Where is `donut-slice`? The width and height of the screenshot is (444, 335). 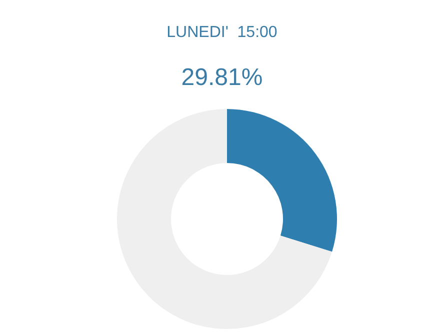 donut-slice is located at coordinates (282, 180).